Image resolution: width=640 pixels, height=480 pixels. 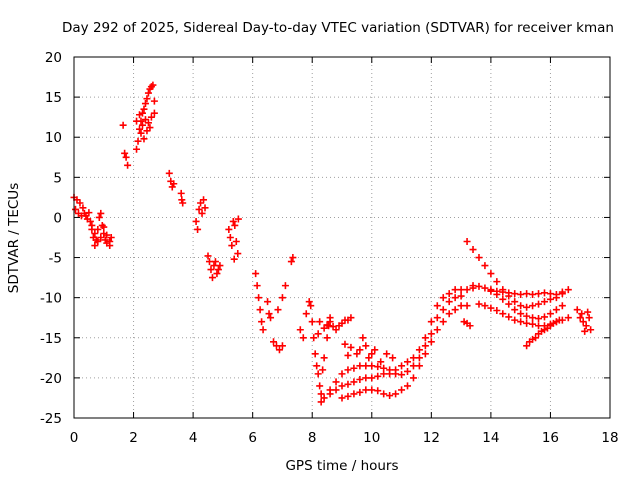 I want to click on series-s11, so click(x=404, y=352).